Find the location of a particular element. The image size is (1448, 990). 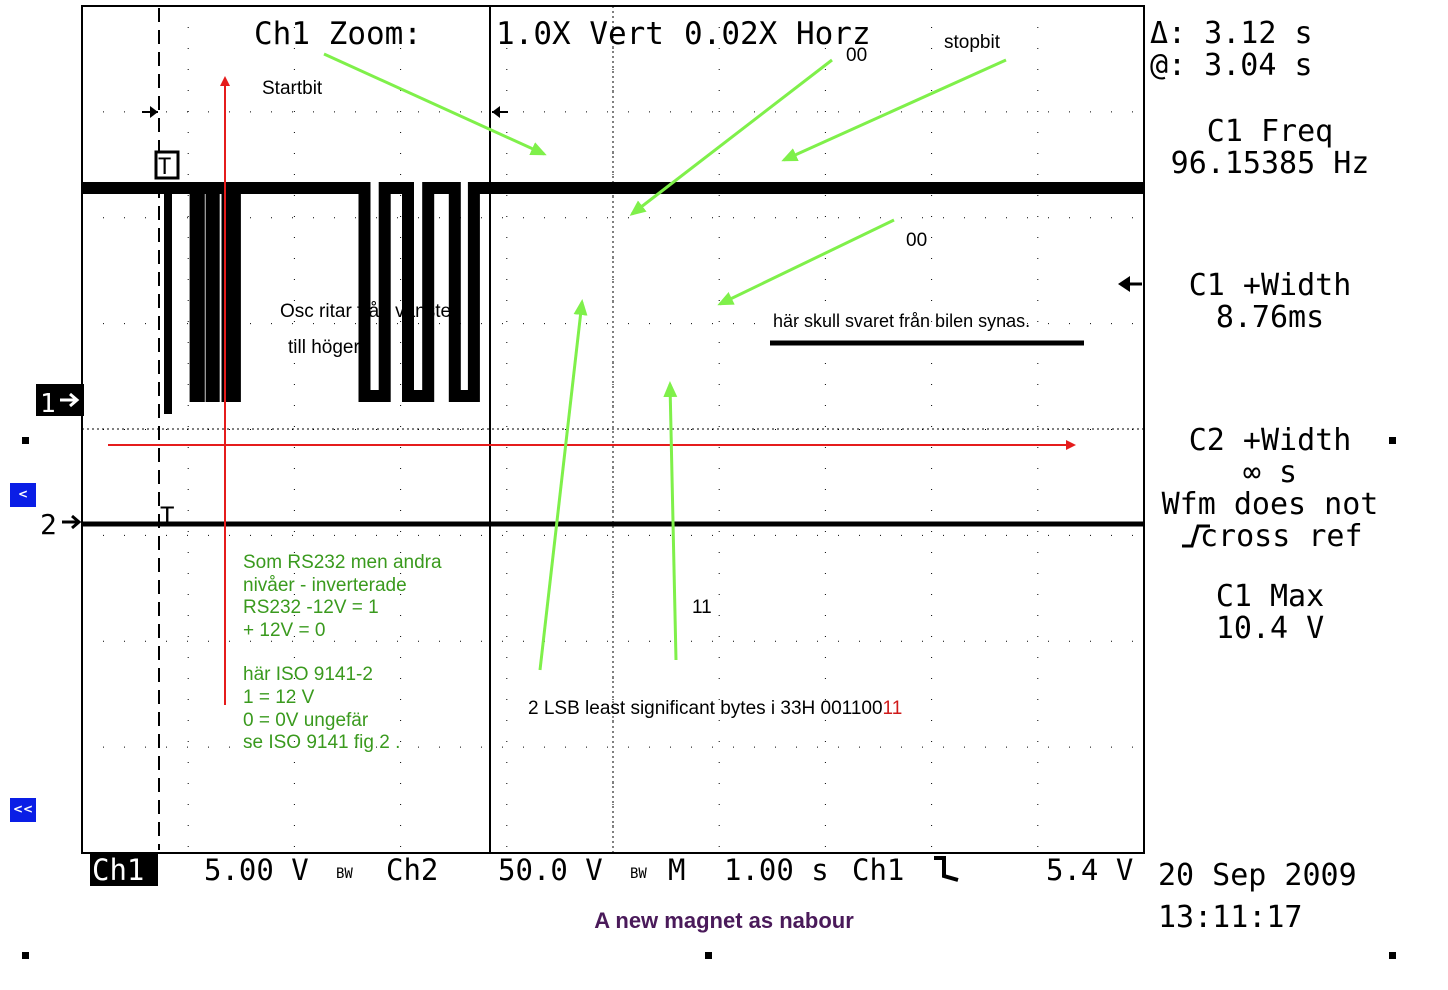

wfm-line-2: cross ref is located at coordinates (1281, 536).